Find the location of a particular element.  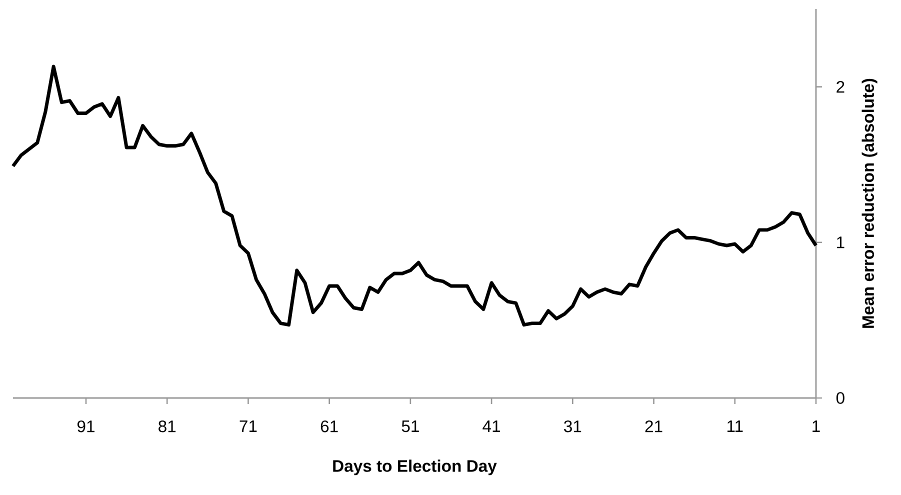

x-tick-label: 21 is located at coordinates (653, 426).